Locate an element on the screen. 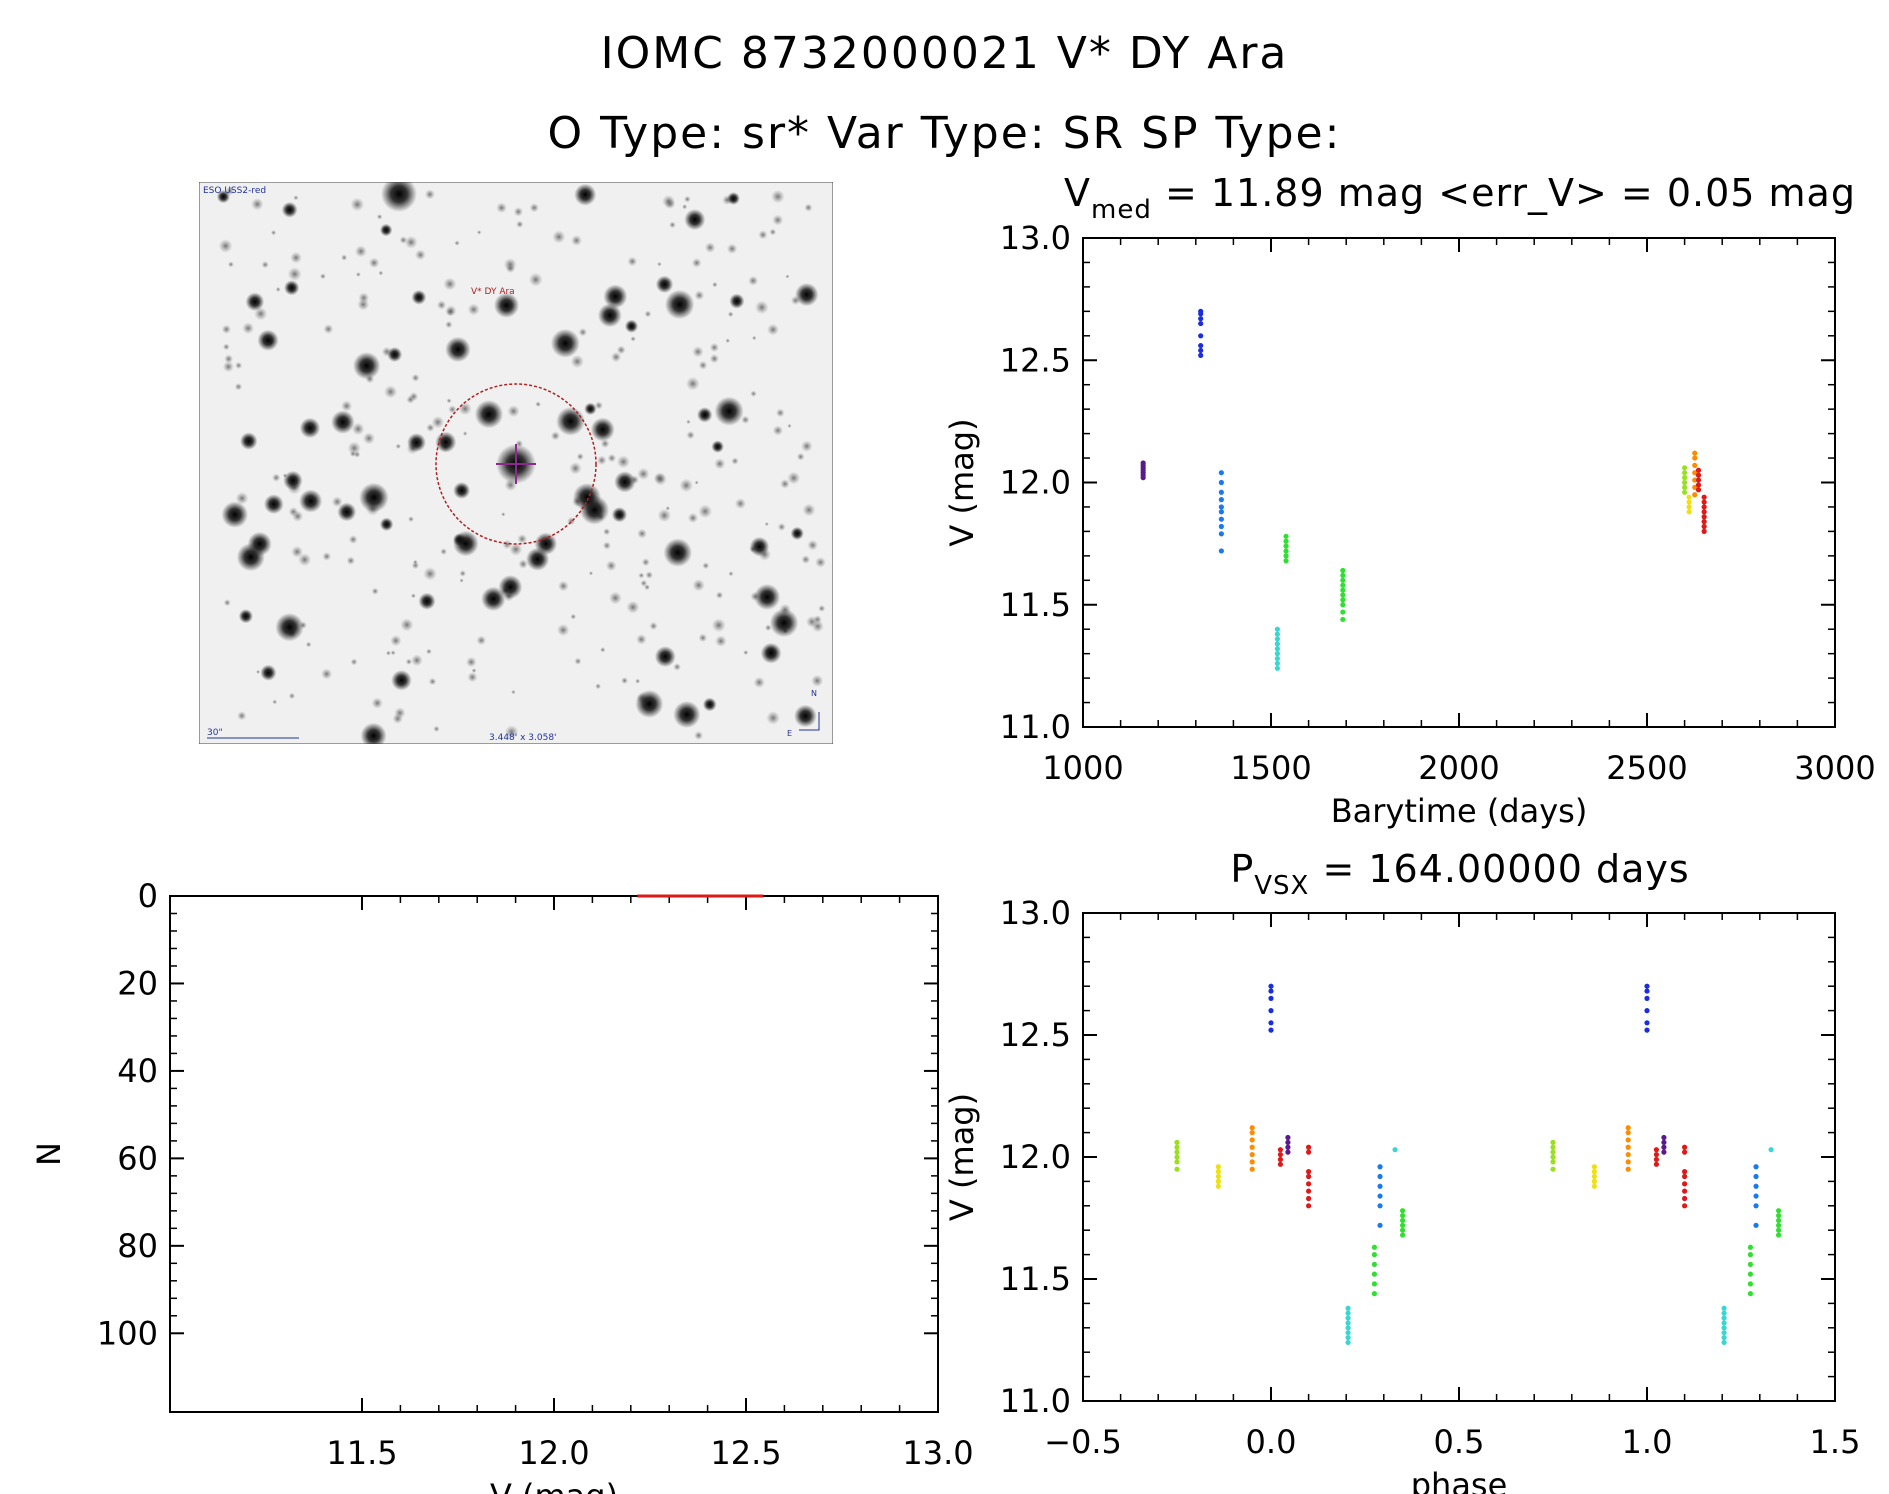 This screenshot has height=1494, width=1889. histogram-ytick-label: 60 is located at coordinates (137, 1158).